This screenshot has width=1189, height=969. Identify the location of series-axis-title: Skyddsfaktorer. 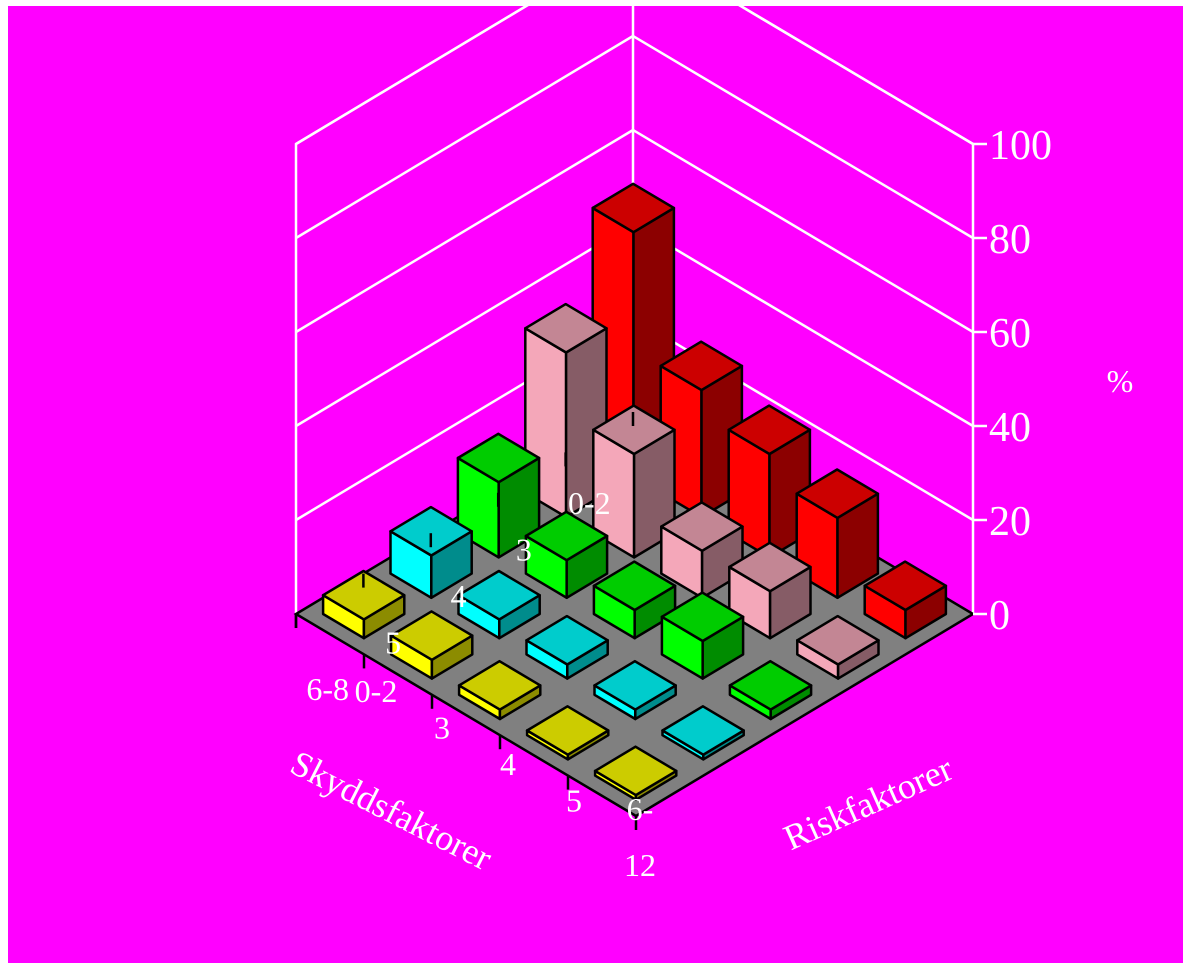
(391, 811).